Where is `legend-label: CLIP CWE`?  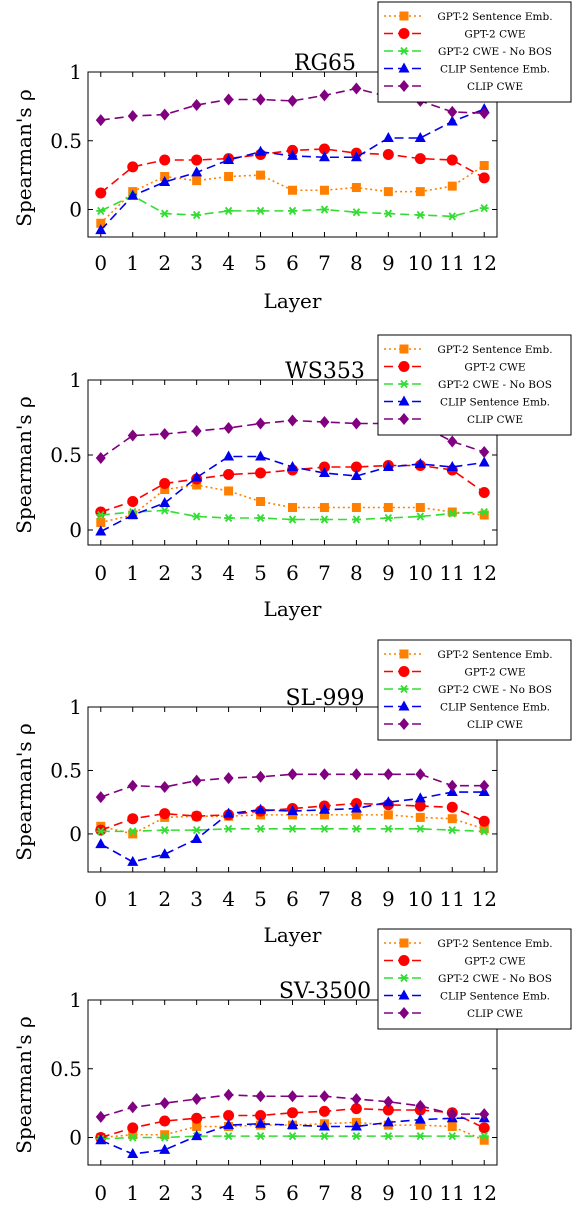
legend-label: CLIP CWE is located at coordinates (495, 420).